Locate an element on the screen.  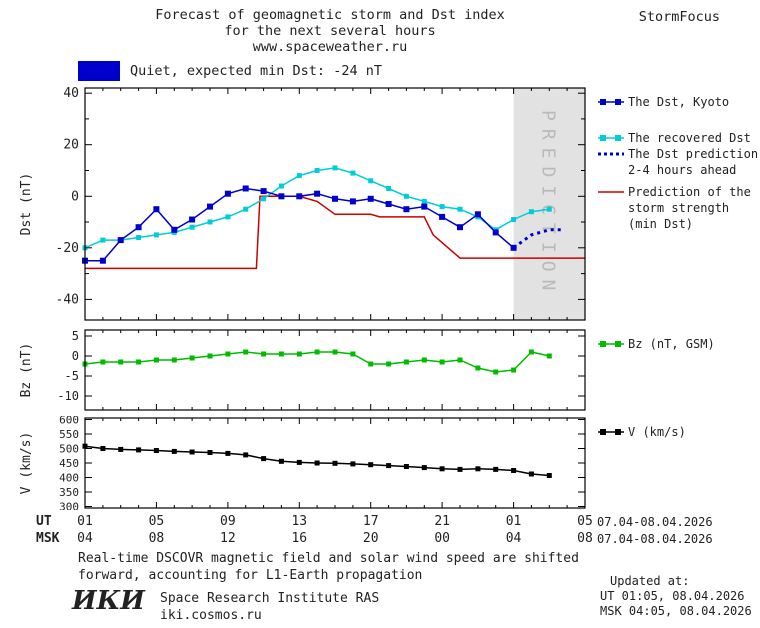
ut-tick-value: 17 is located at coordinates (370, 521).